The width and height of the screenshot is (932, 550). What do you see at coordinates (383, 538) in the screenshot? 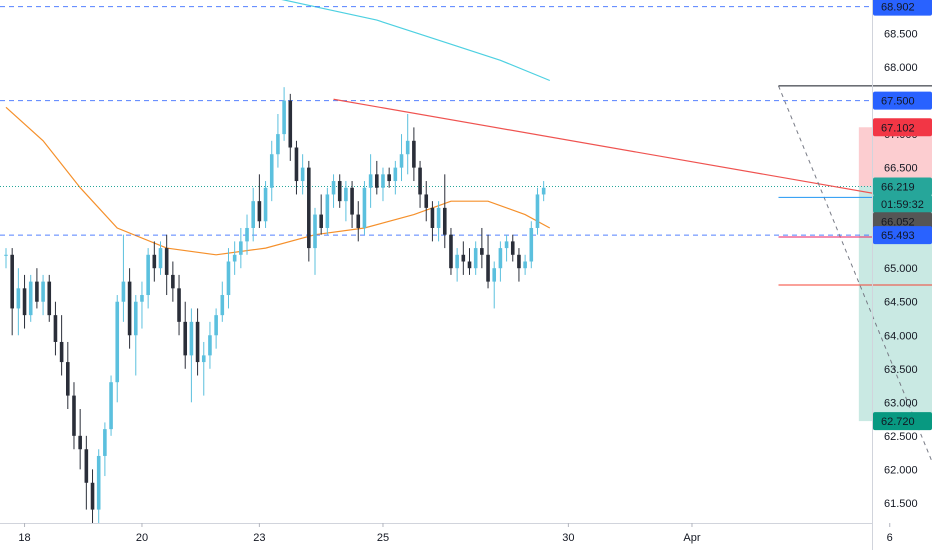
I see `x-tick-label: 25` at bounding box center [383, 538].